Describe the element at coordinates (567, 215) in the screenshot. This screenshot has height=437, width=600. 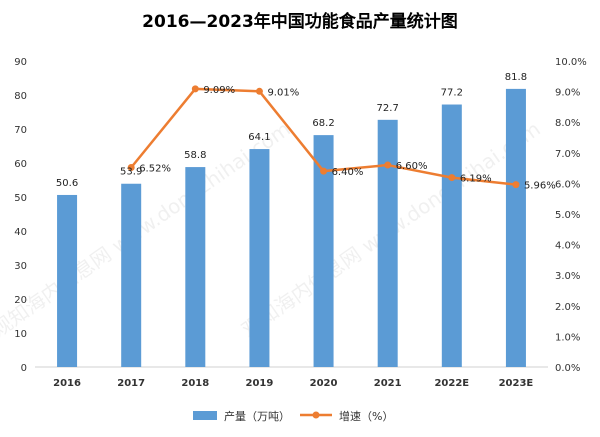
I see `y-right-tick-label-5: 5.0%` at that location.